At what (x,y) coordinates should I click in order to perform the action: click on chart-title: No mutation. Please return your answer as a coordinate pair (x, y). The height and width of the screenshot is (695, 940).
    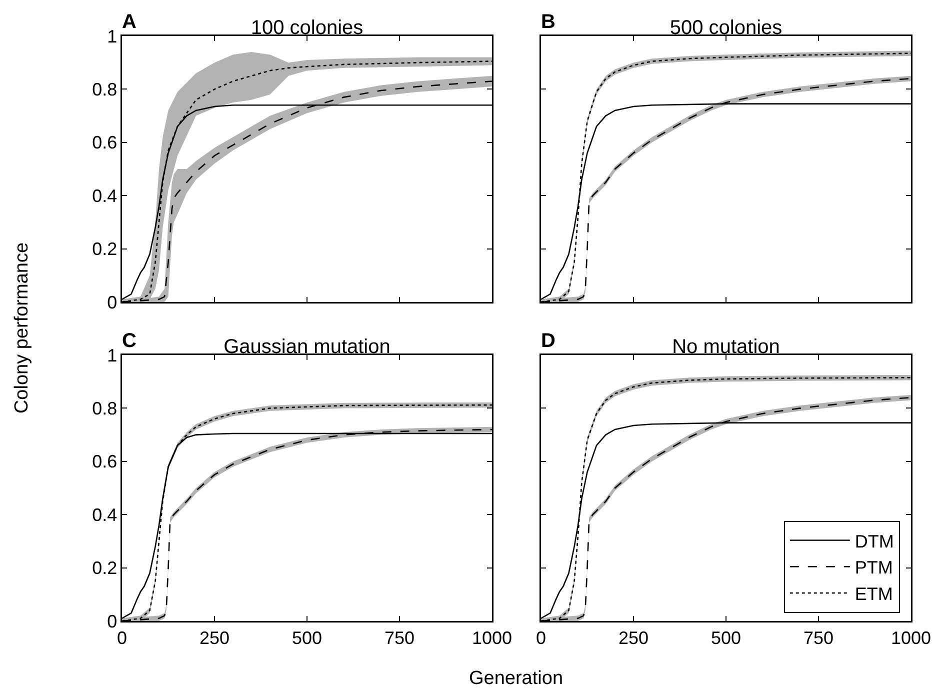
    Looking at the image, I should click on (726, 347).